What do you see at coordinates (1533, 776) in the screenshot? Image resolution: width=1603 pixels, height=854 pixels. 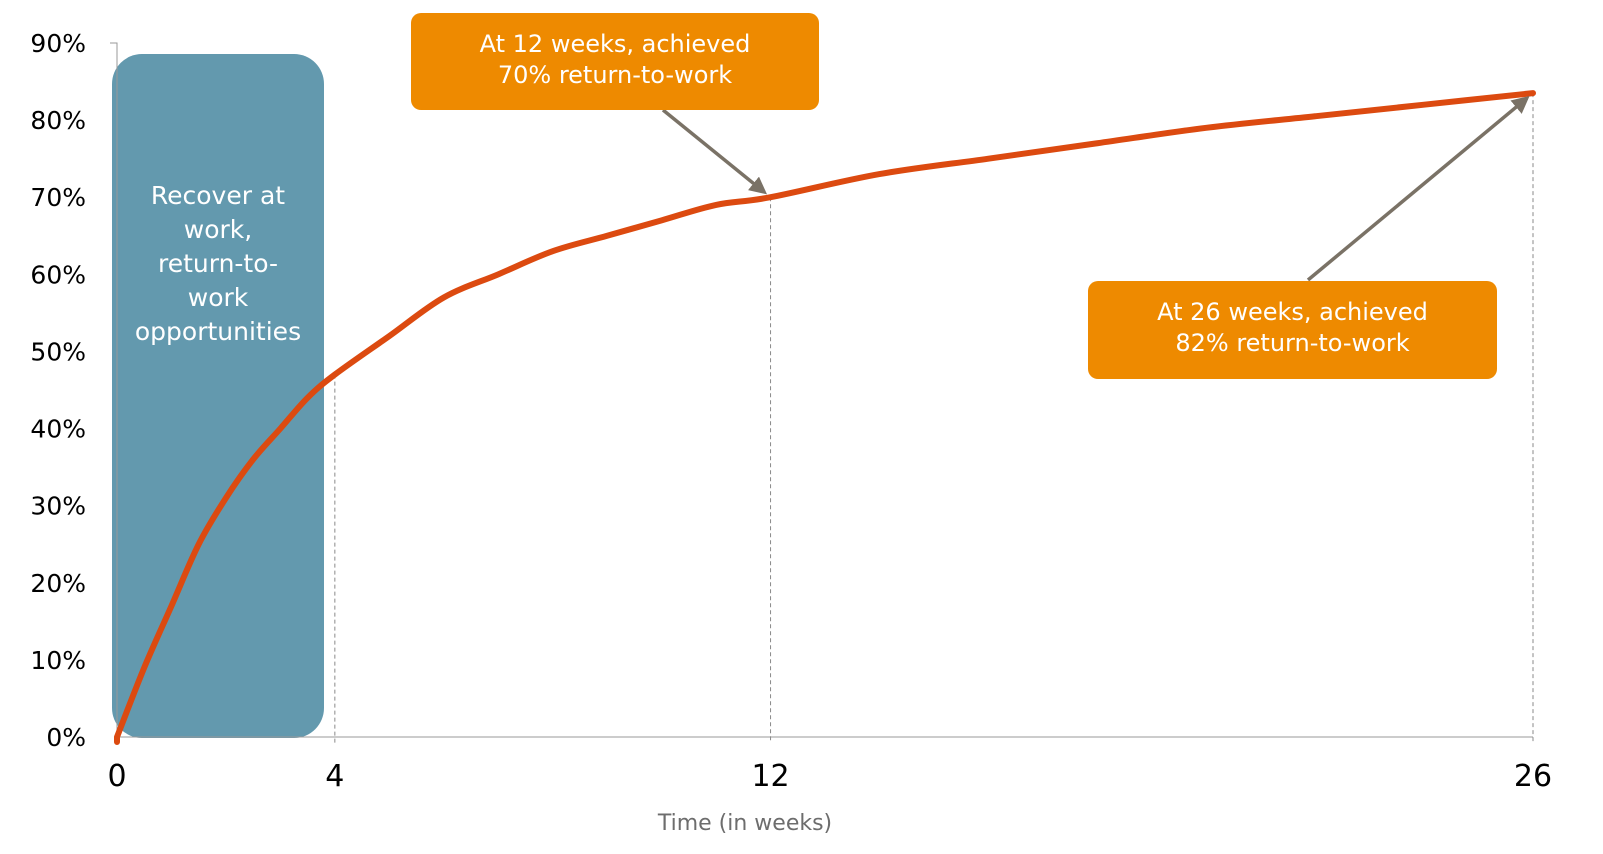 I see `x-tick-label: 26` at bounding box center [1533, 776].